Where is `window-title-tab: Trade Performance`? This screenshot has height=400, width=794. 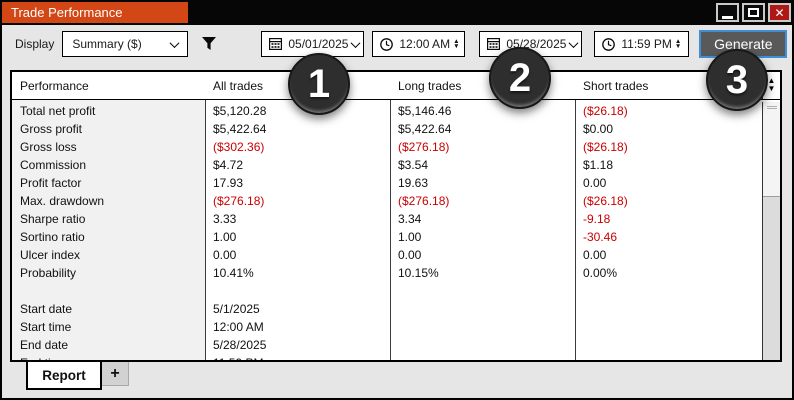
window-title-tab: Trade Performance is located at coordinates (95, 12).